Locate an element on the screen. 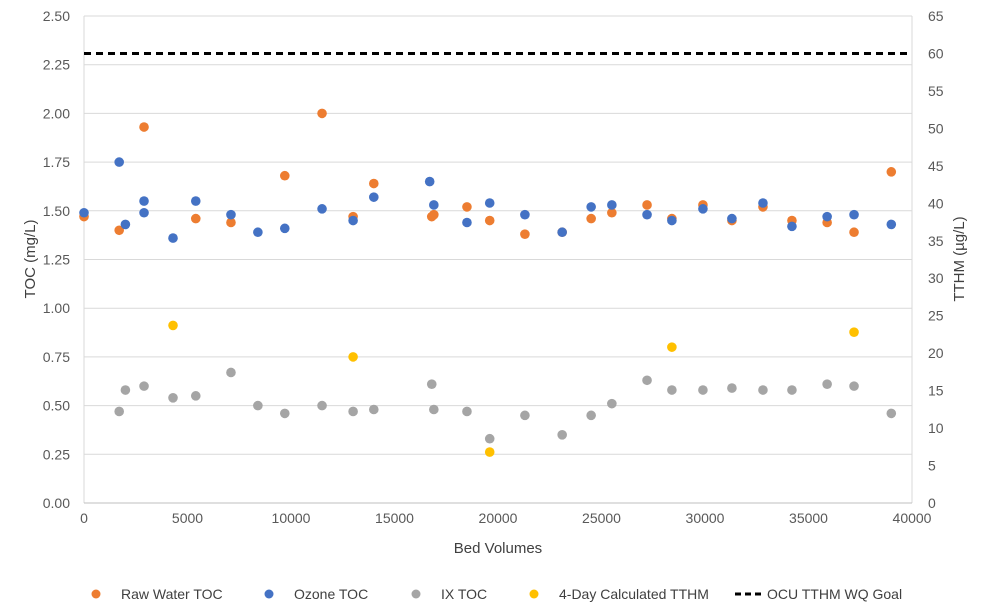 This screenshot has height=614, width=983. right-y-tick-label: 5 is located at coordinates (932, 466).